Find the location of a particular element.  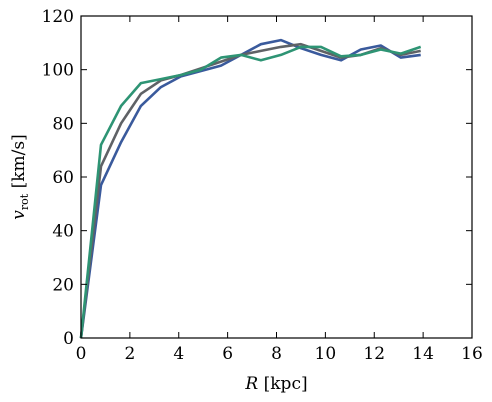

x-axis-label: R [kpc] is located at coordinates (275, 384).